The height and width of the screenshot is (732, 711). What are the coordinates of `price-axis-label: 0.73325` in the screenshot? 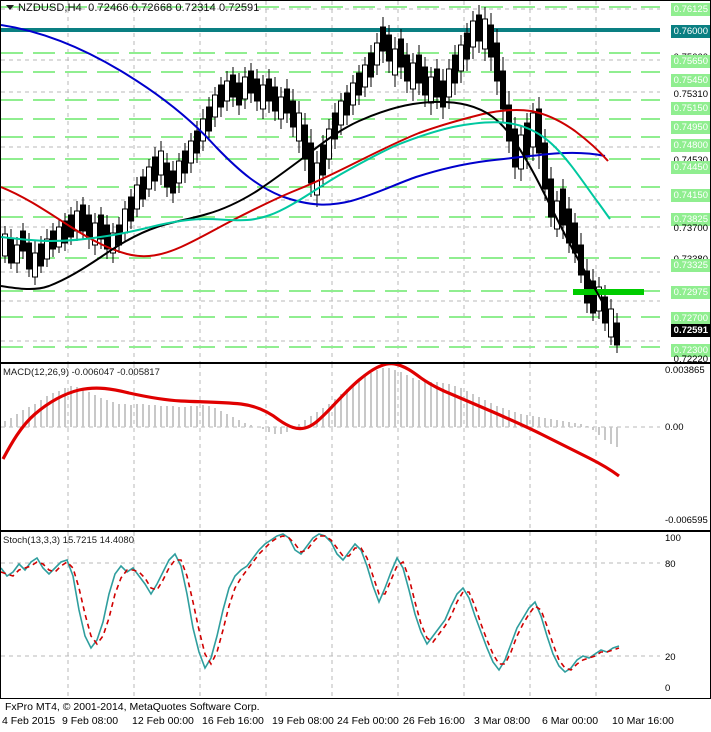 It's located at (690, 265).